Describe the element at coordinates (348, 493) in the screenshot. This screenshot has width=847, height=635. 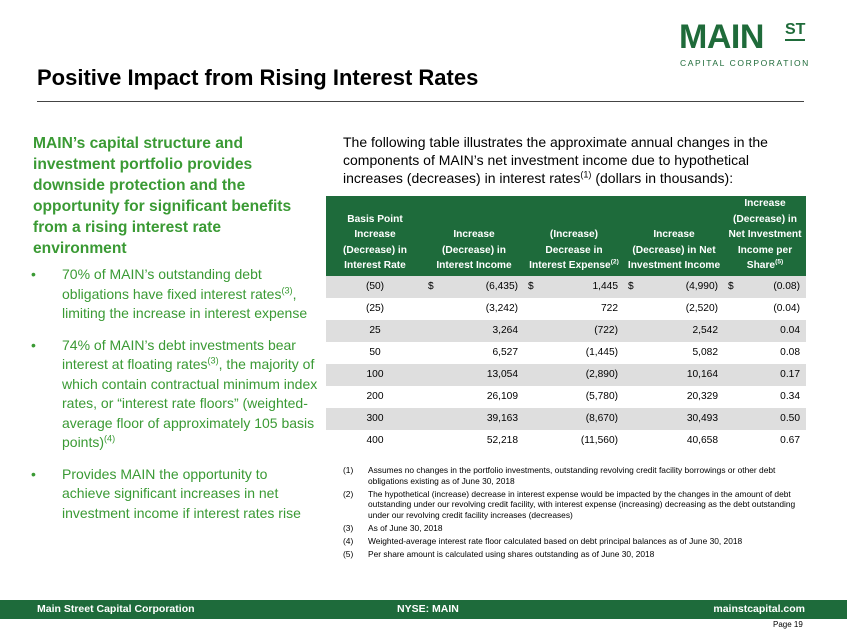
I see `footnote-number: (2)` at that location.